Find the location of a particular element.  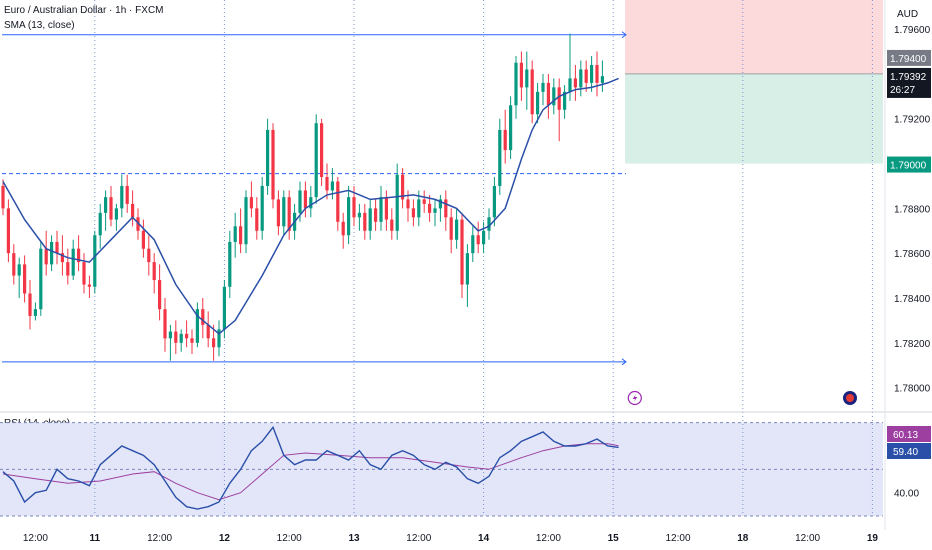

take-profit-zone is located at coordinates (754, 118).